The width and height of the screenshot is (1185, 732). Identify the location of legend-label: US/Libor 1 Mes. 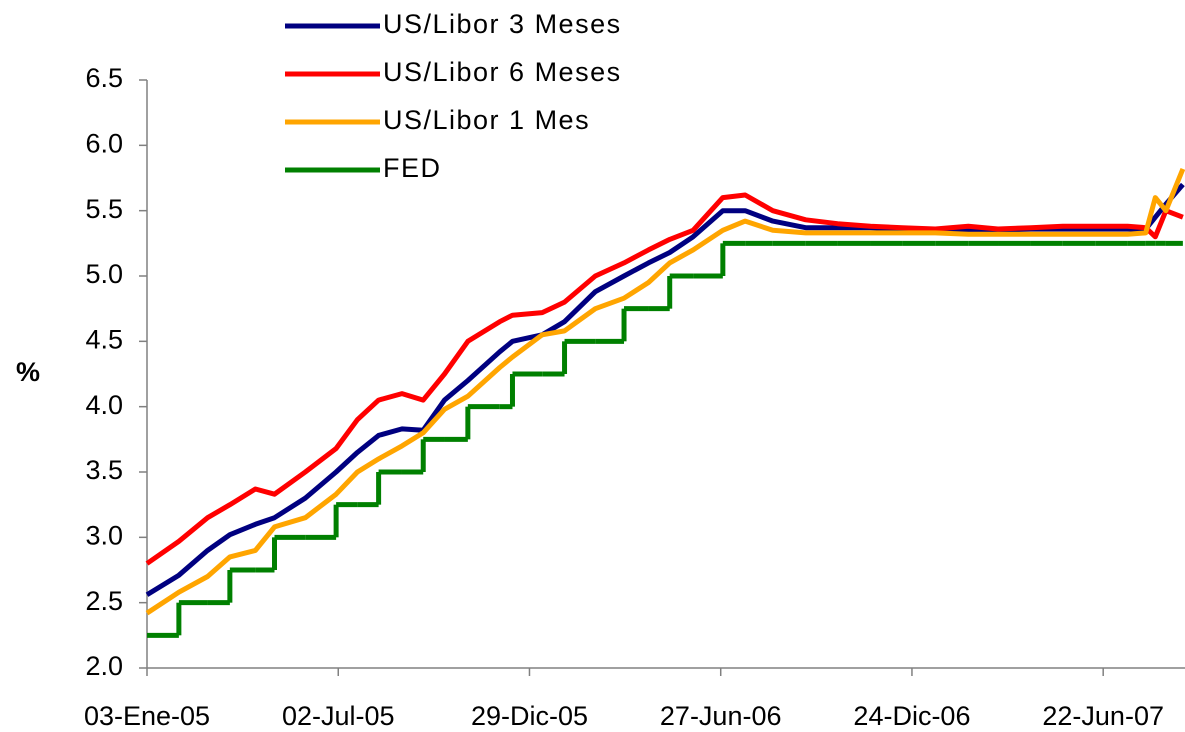
(486, 120).